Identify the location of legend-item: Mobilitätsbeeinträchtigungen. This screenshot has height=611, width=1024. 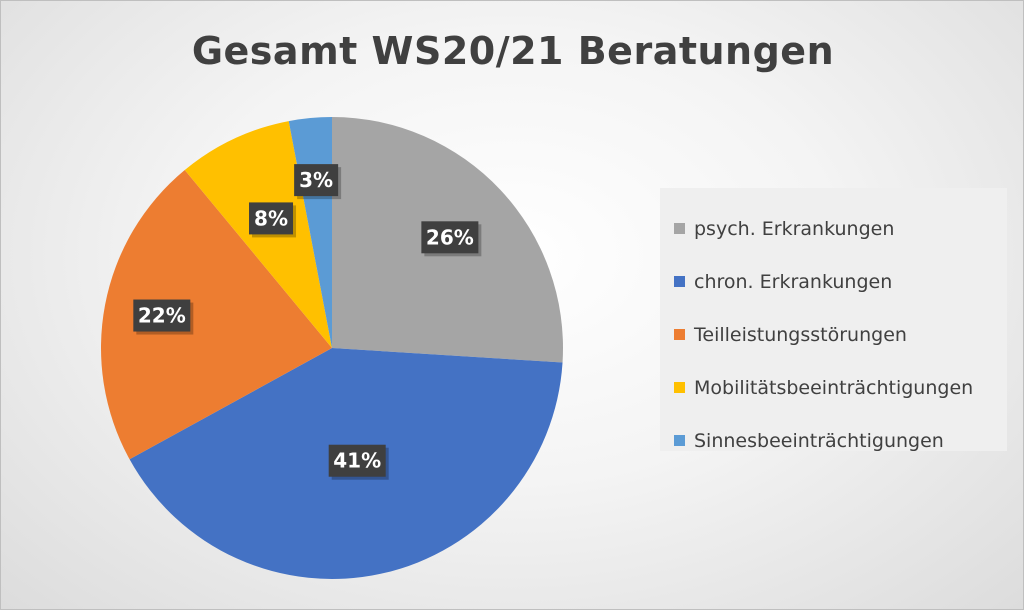
(840, 387).